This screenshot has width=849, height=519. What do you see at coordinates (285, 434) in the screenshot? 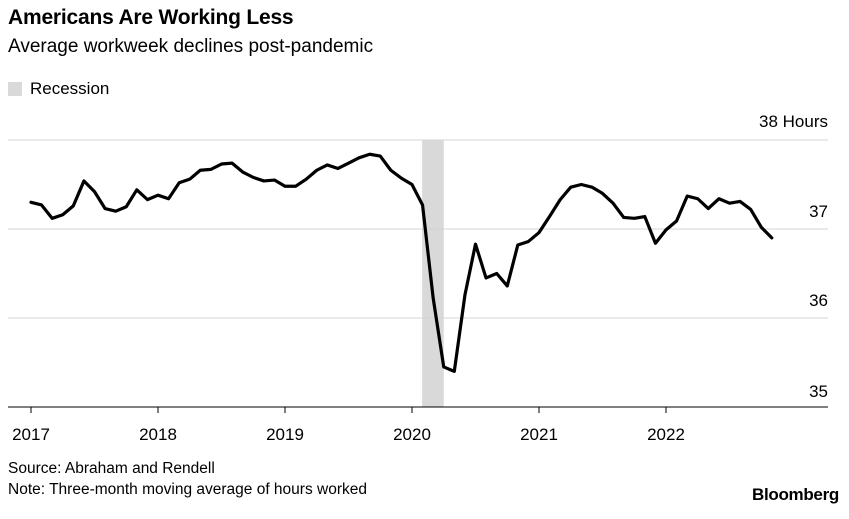
I see `x-tick-label-2019: 2019` at bounding box center [285, 434].